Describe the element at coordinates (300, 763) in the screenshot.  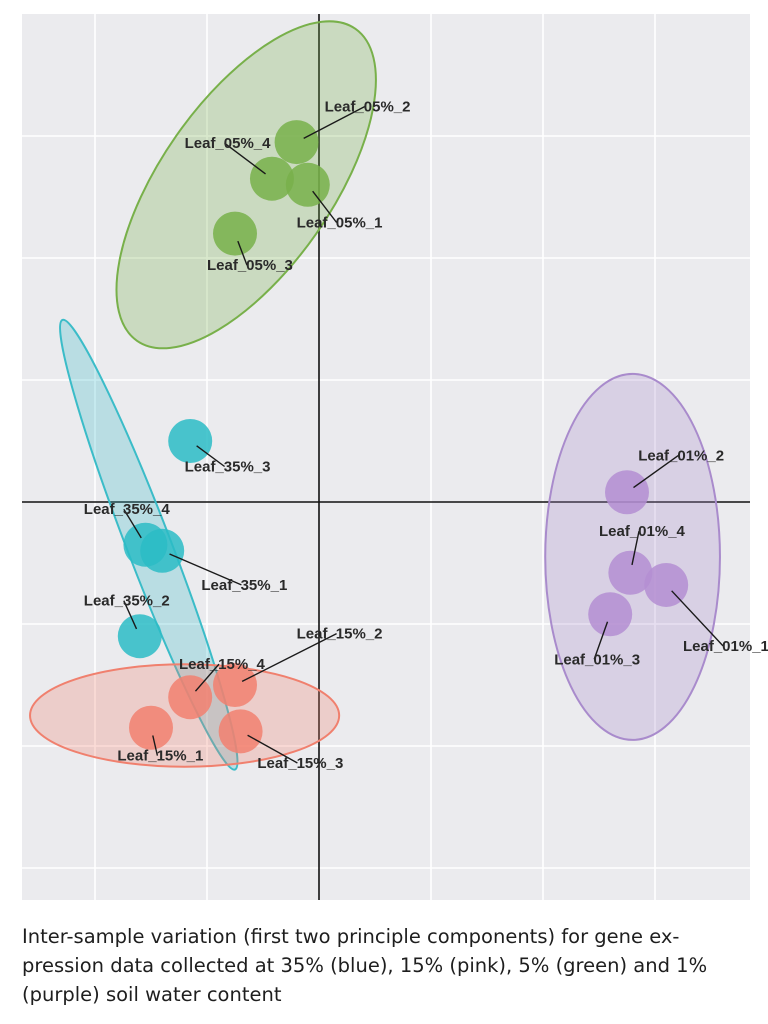
I see `point-label: Leaf_15%_3` at that location.